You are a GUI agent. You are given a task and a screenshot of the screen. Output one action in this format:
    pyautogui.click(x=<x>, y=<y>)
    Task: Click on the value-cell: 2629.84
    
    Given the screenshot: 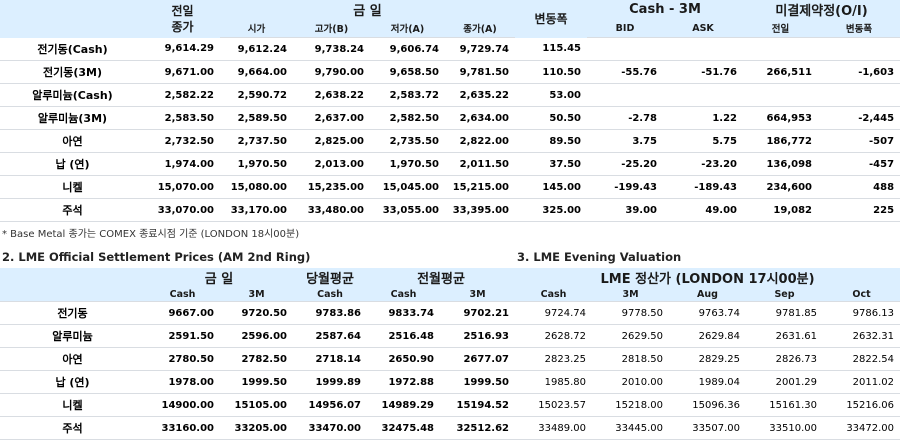 What is the action you would take?
    pyautogui.click(x=708, y=336)
    